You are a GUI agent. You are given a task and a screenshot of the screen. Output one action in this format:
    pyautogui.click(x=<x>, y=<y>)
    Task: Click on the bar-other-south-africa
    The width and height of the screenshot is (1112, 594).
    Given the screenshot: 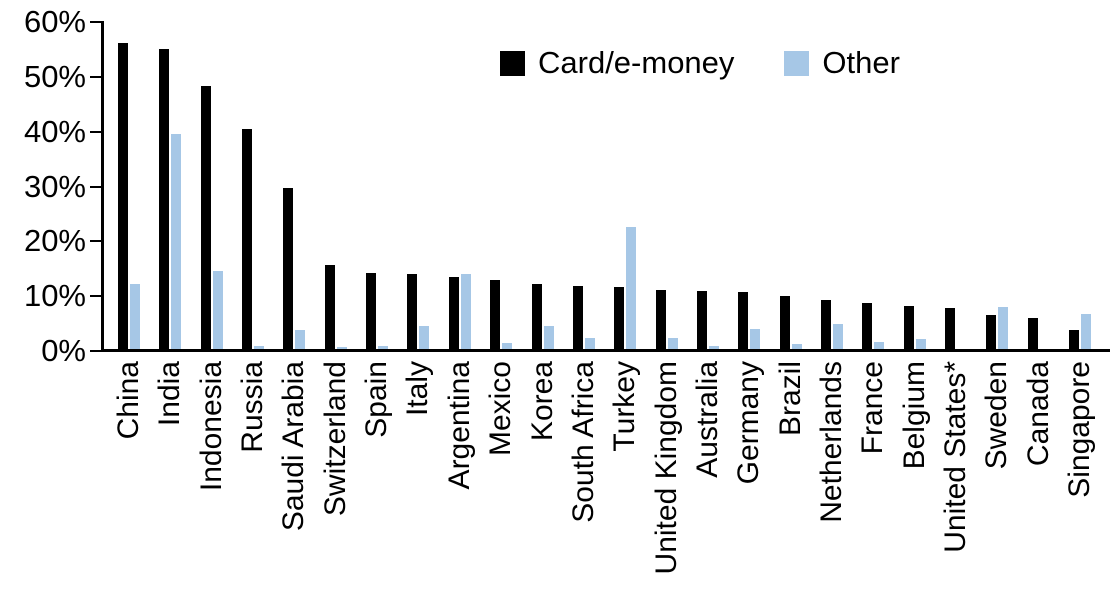 What is the action you would take?
    pyautogui.click(x=589, y=344)
    